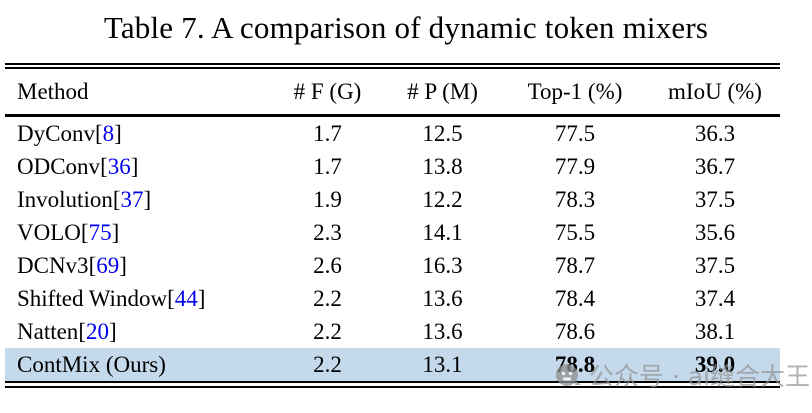 The height and width of the screenshot is (413, 812). What do you see at coordinates (327, 265) in the screenshot?
I see `flops-cell: 2.6` at bounding box center [327, 265].